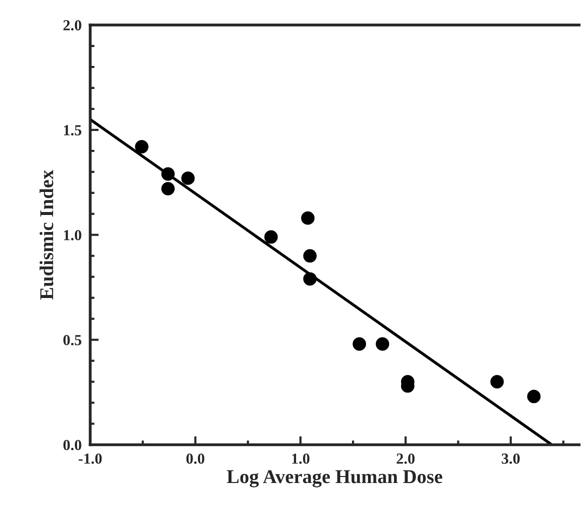  I want to click on y-tick-label: 0.0, so click(72, 445).